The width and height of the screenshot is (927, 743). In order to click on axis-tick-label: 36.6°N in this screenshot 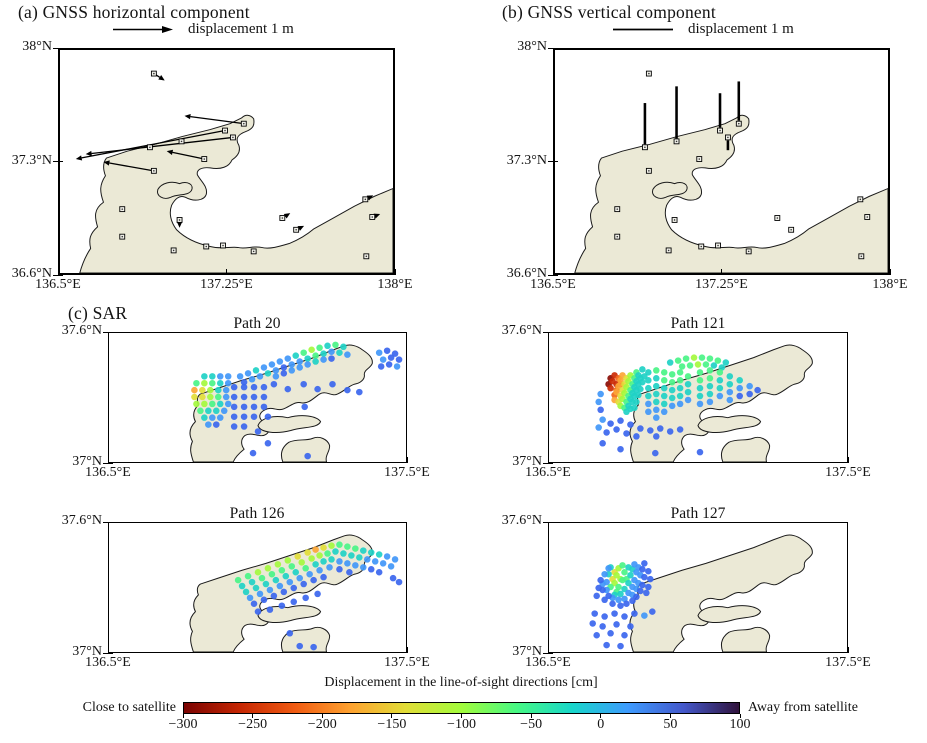, I will do `click(526, 273)`.